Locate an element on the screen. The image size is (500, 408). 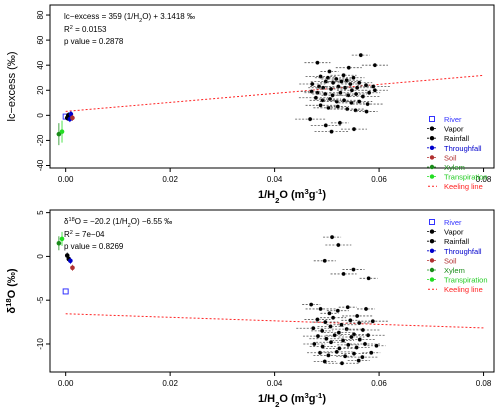
panel1-keeling-line is located at coordinates (274, 93).